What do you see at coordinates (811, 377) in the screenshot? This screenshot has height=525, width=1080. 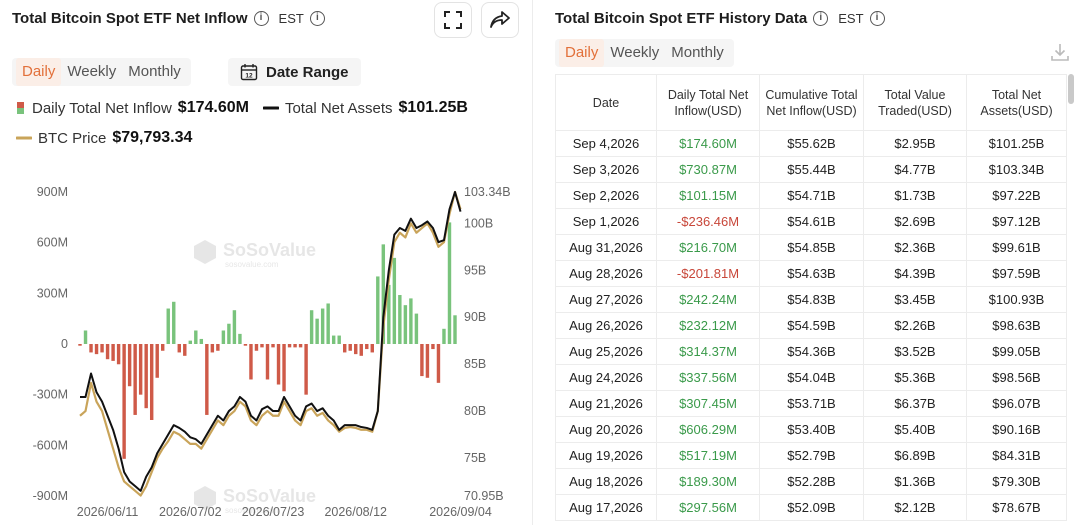 I see `table-row: Aug 24,2026 $337.56M $54.04B $5.36B $98.56B` at bounding box center [811, 377].